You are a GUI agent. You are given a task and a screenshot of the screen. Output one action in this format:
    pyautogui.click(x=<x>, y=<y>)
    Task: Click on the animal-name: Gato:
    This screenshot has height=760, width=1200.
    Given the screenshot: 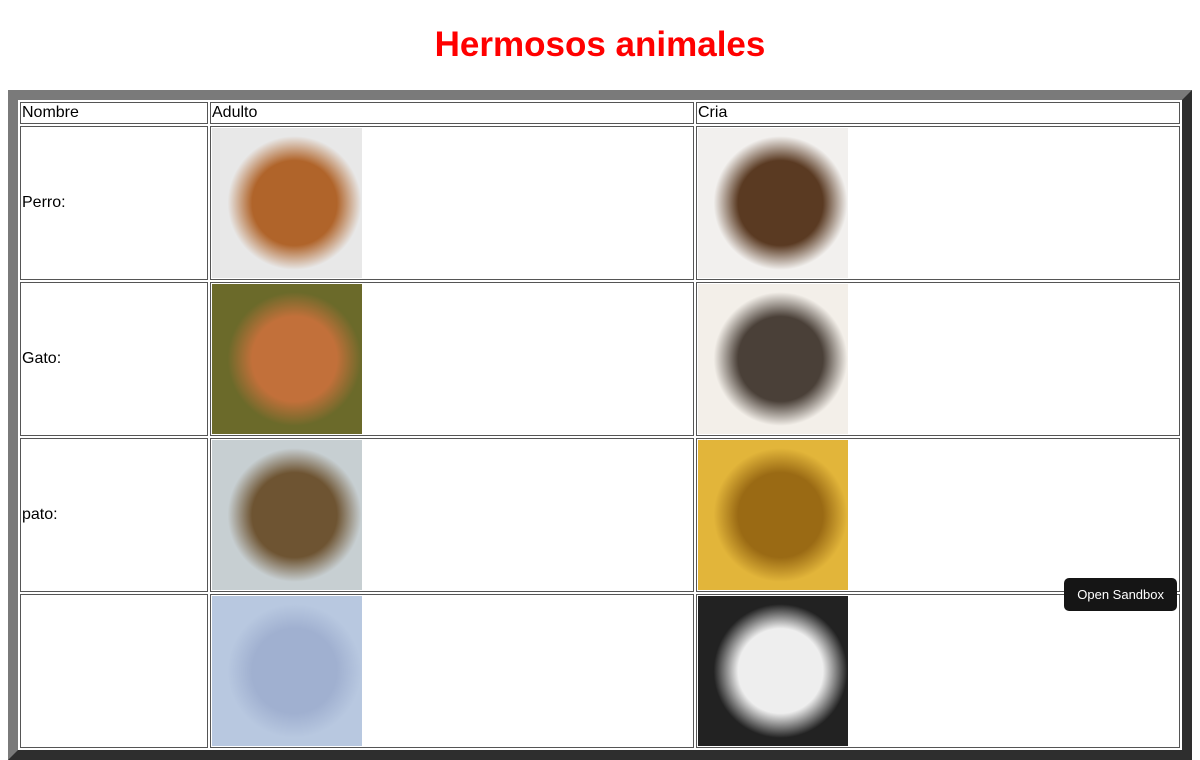 What is the action you would take?
    pyautogui.click(x=42, y=358)
    